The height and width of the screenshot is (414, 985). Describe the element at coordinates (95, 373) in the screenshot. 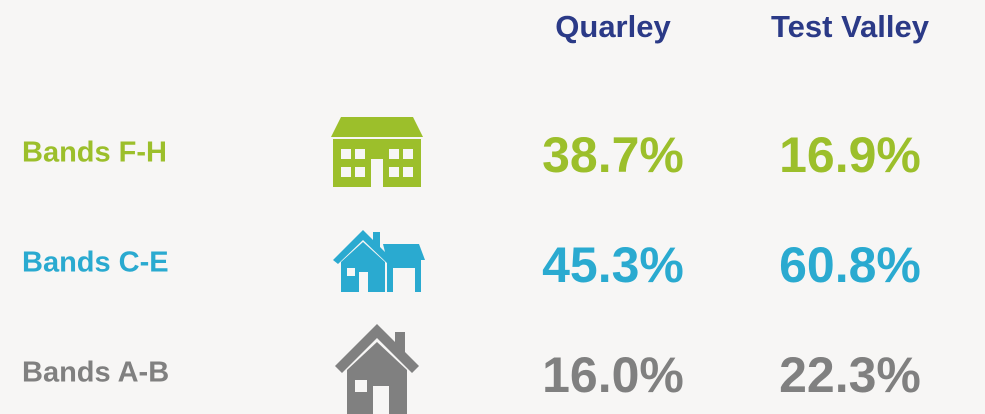

I see `row-label: Bands A-B` at that location.